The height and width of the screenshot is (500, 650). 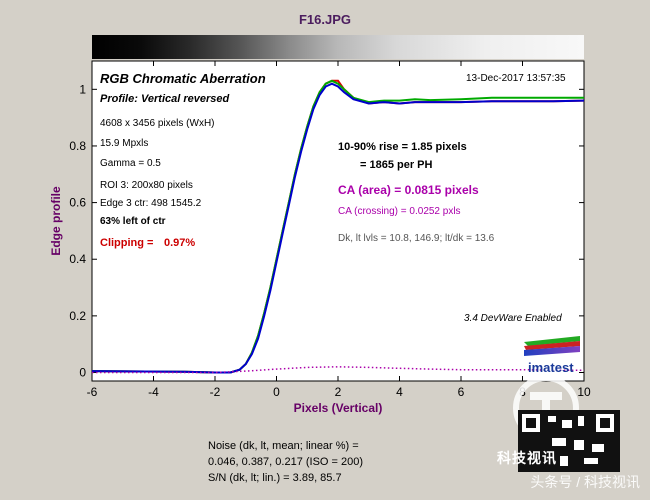 I want to click on ca-crossing: CA (crossing) = 0.0252 pxls, so click(x=399, y=211).